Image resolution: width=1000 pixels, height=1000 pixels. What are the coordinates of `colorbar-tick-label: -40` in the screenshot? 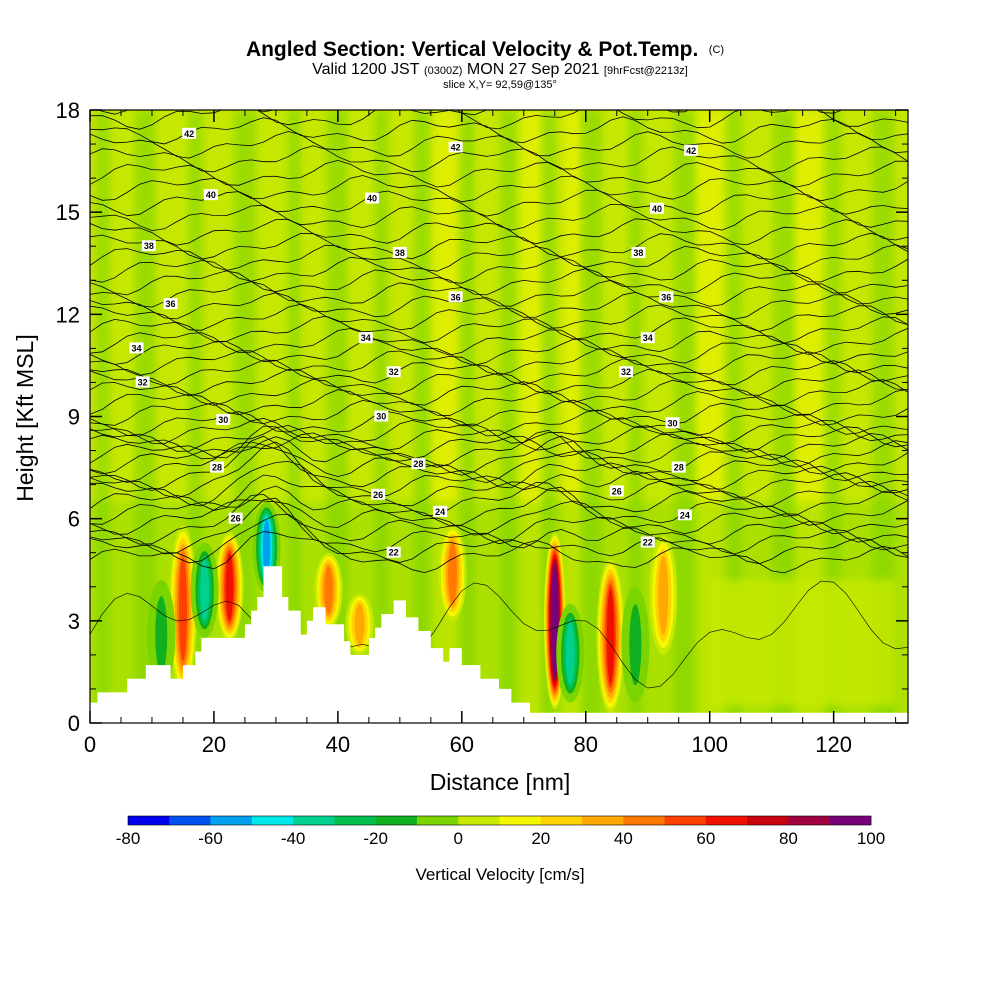 It's located at (293, 838).